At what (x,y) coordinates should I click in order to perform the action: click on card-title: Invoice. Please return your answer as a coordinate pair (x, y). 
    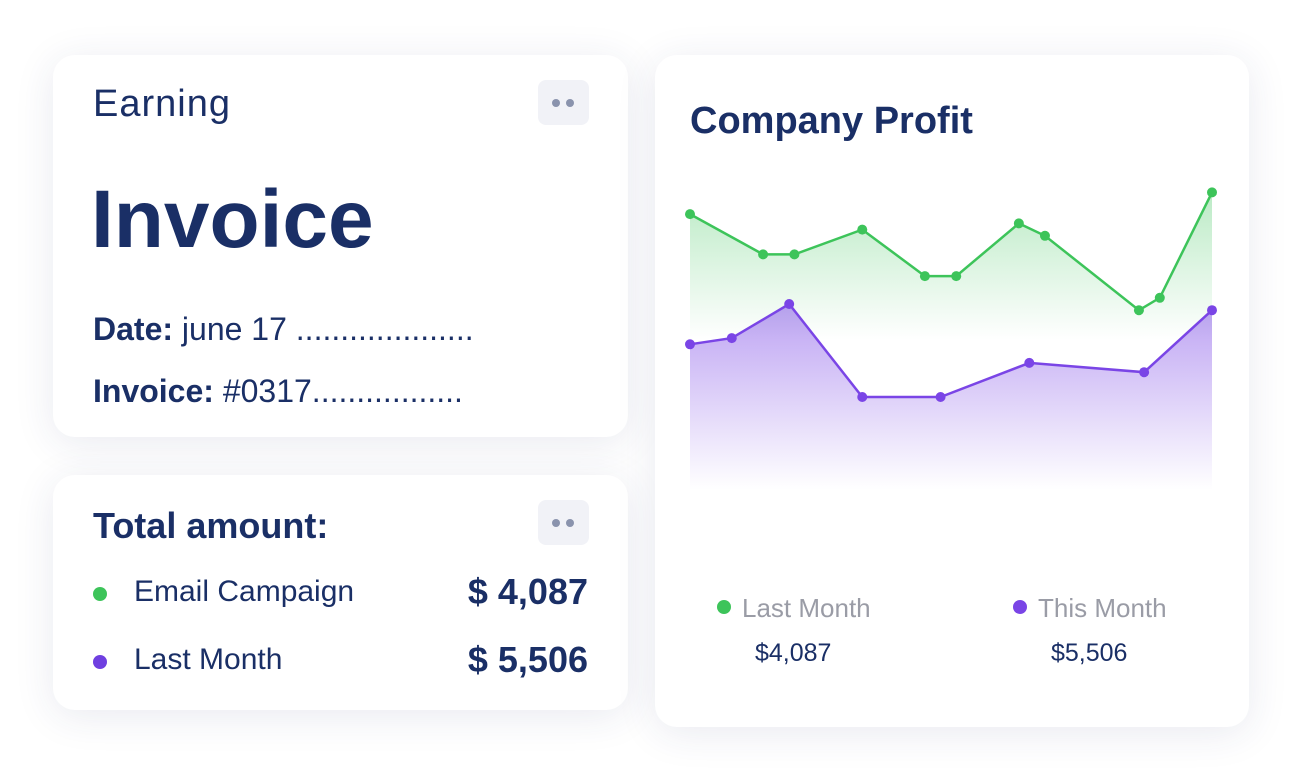
    Looking at the image, I should click on (232, 219).